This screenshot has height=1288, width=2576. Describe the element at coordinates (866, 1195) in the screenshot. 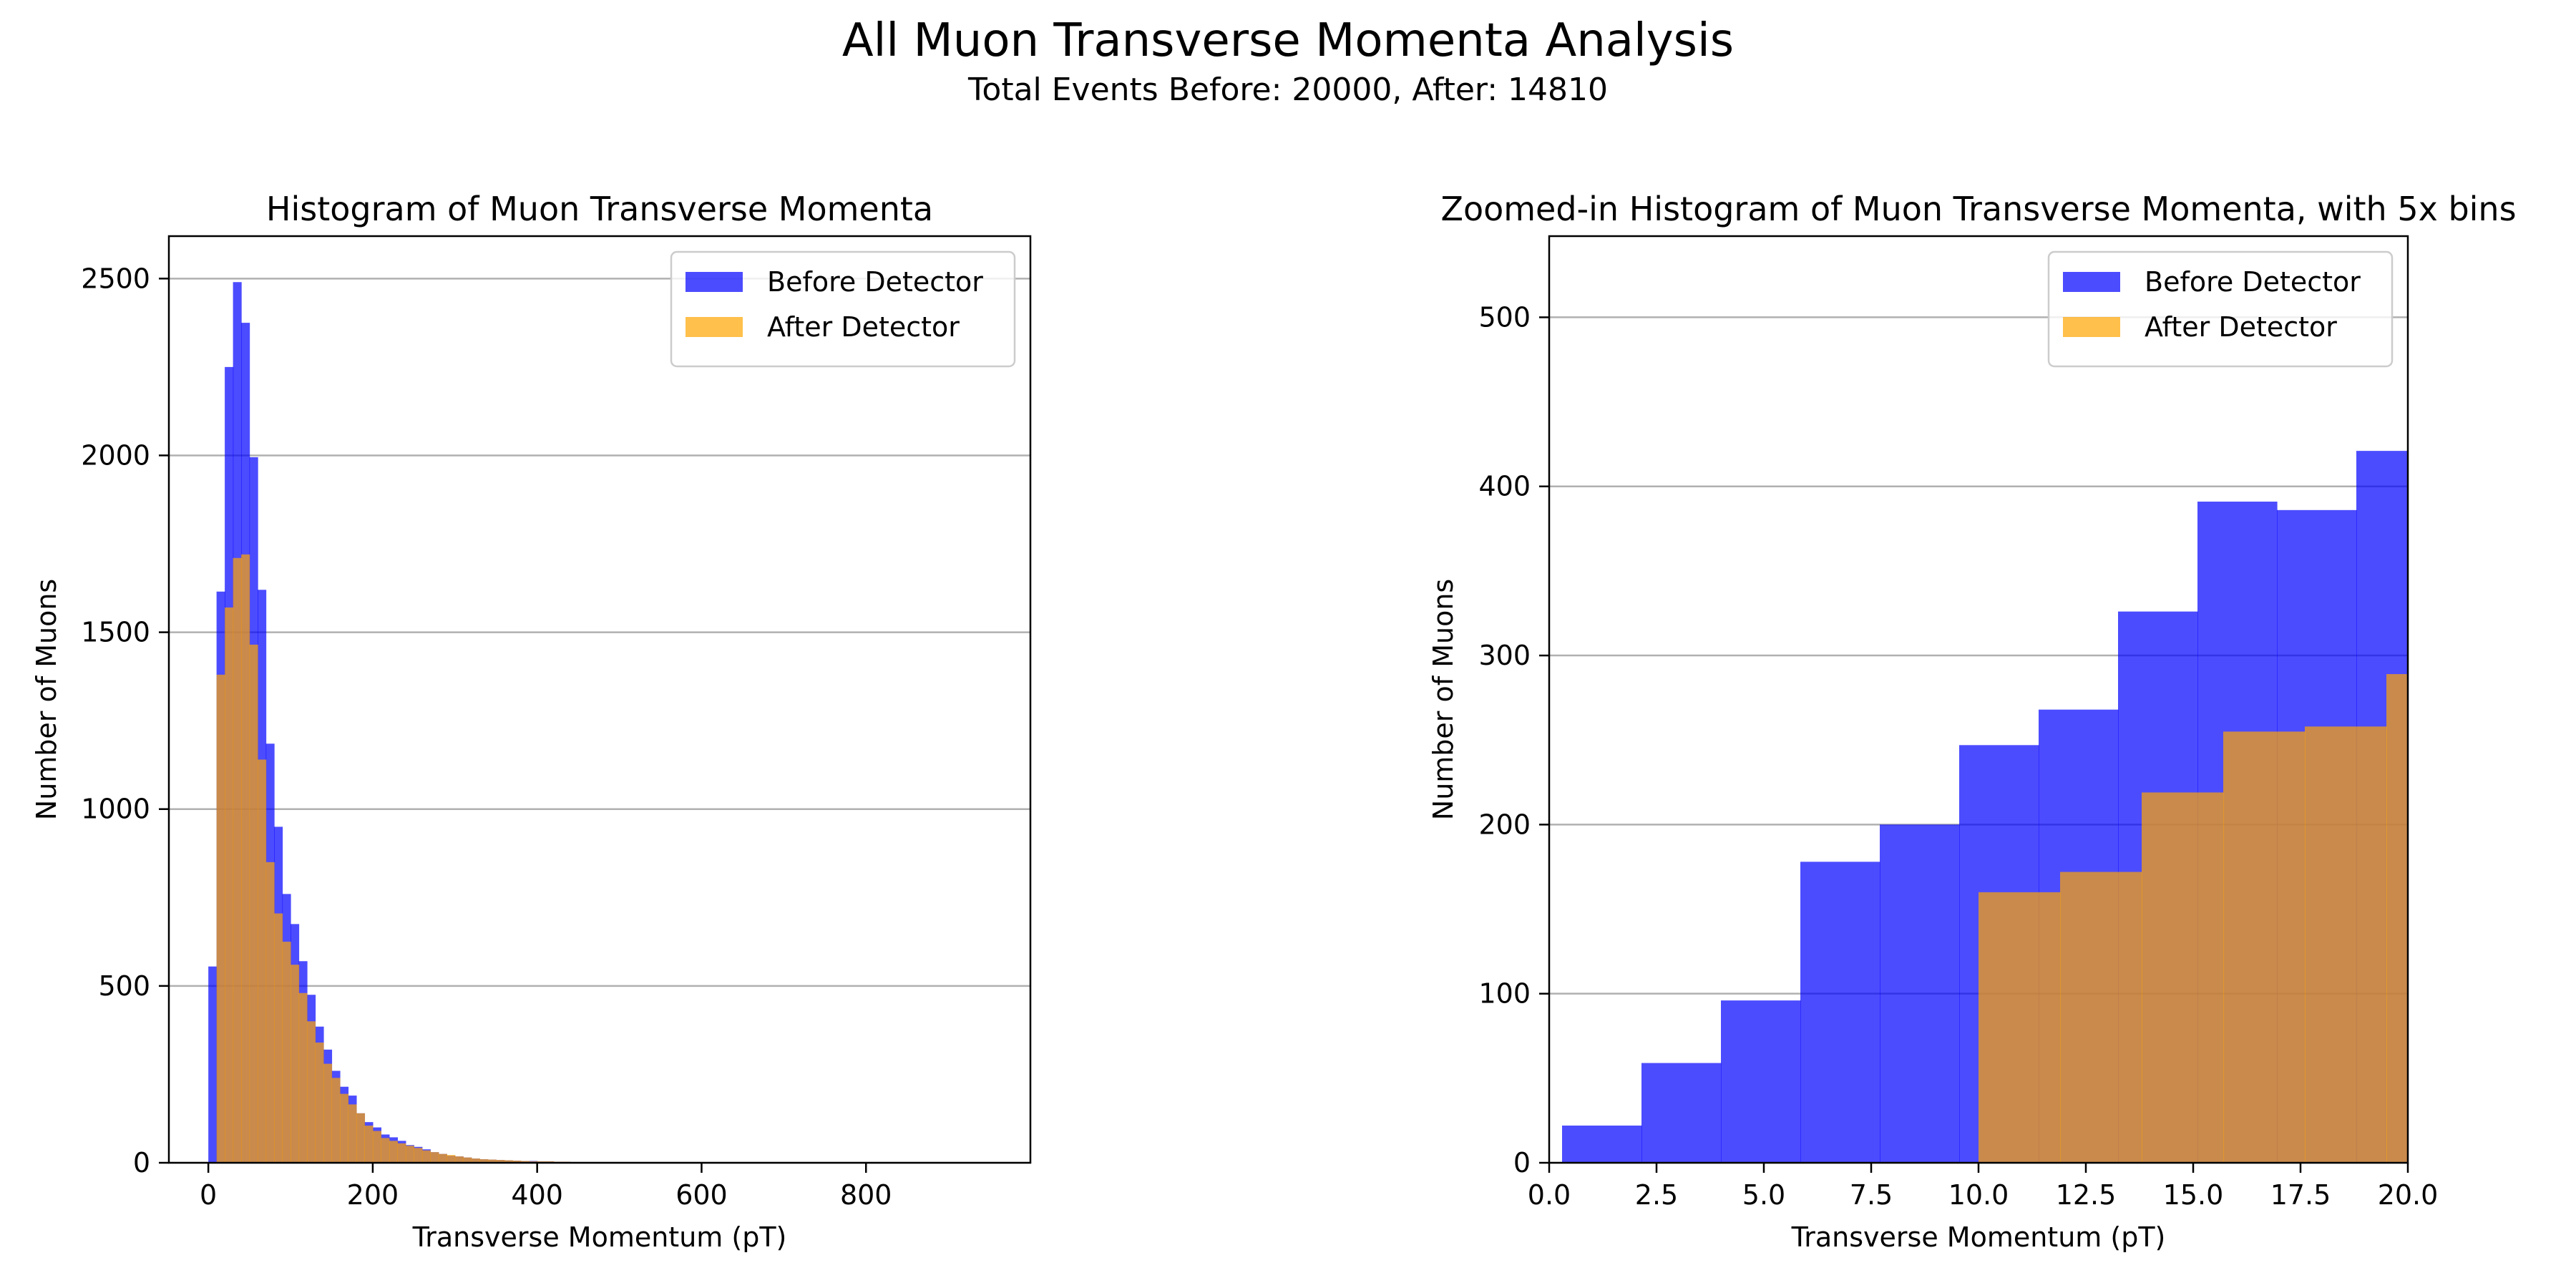

I see `x-tick-label: 800` at that location.